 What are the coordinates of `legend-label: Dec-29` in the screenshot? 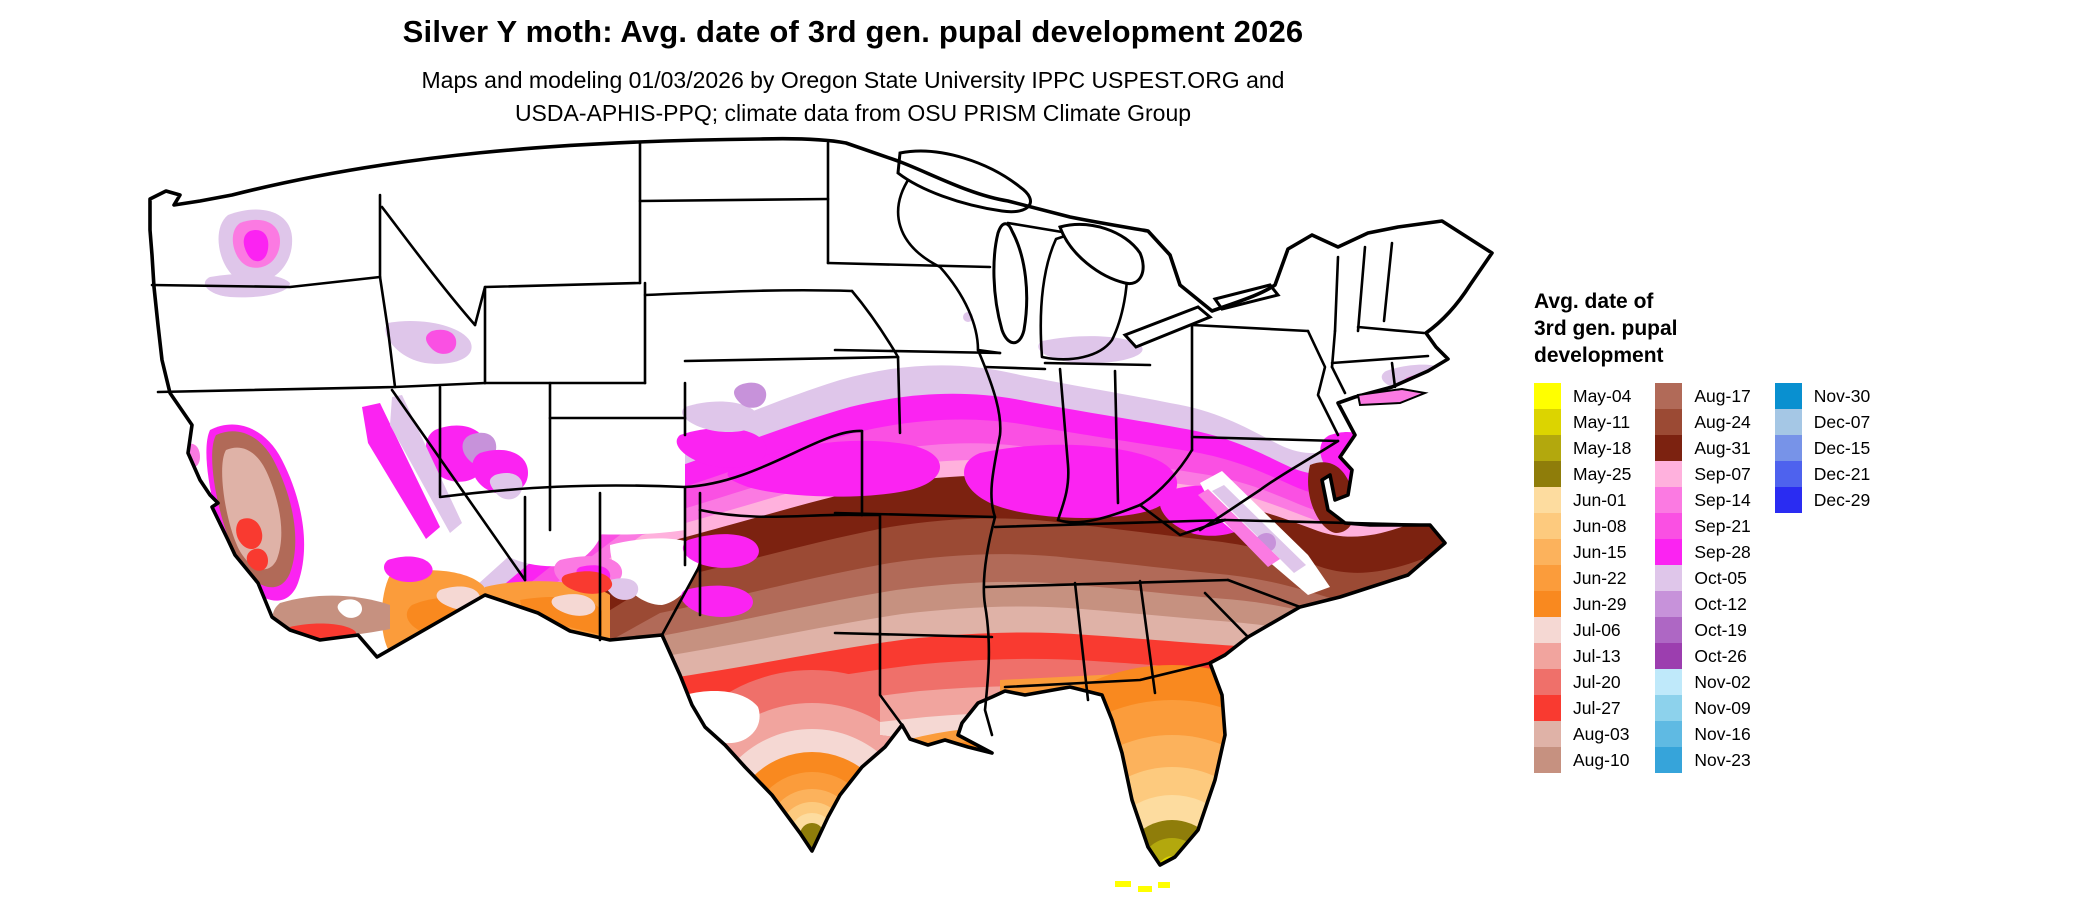 It's located at (1842, 499).